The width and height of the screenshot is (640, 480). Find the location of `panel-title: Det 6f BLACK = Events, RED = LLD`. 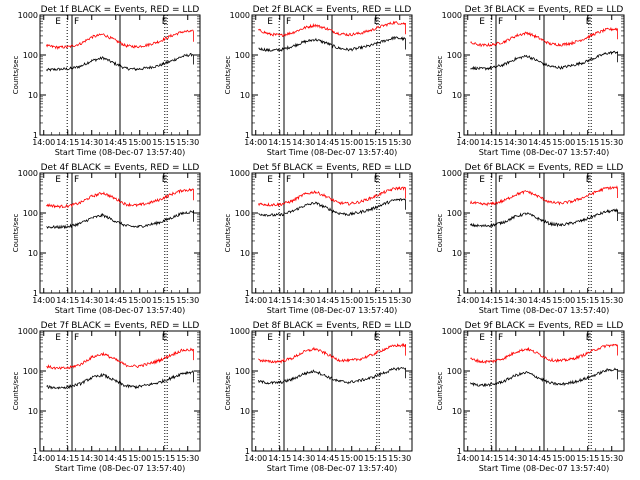

panel-title: Det 6f BLACK = Events, RED = LLD is located at coordinates (544, 168).